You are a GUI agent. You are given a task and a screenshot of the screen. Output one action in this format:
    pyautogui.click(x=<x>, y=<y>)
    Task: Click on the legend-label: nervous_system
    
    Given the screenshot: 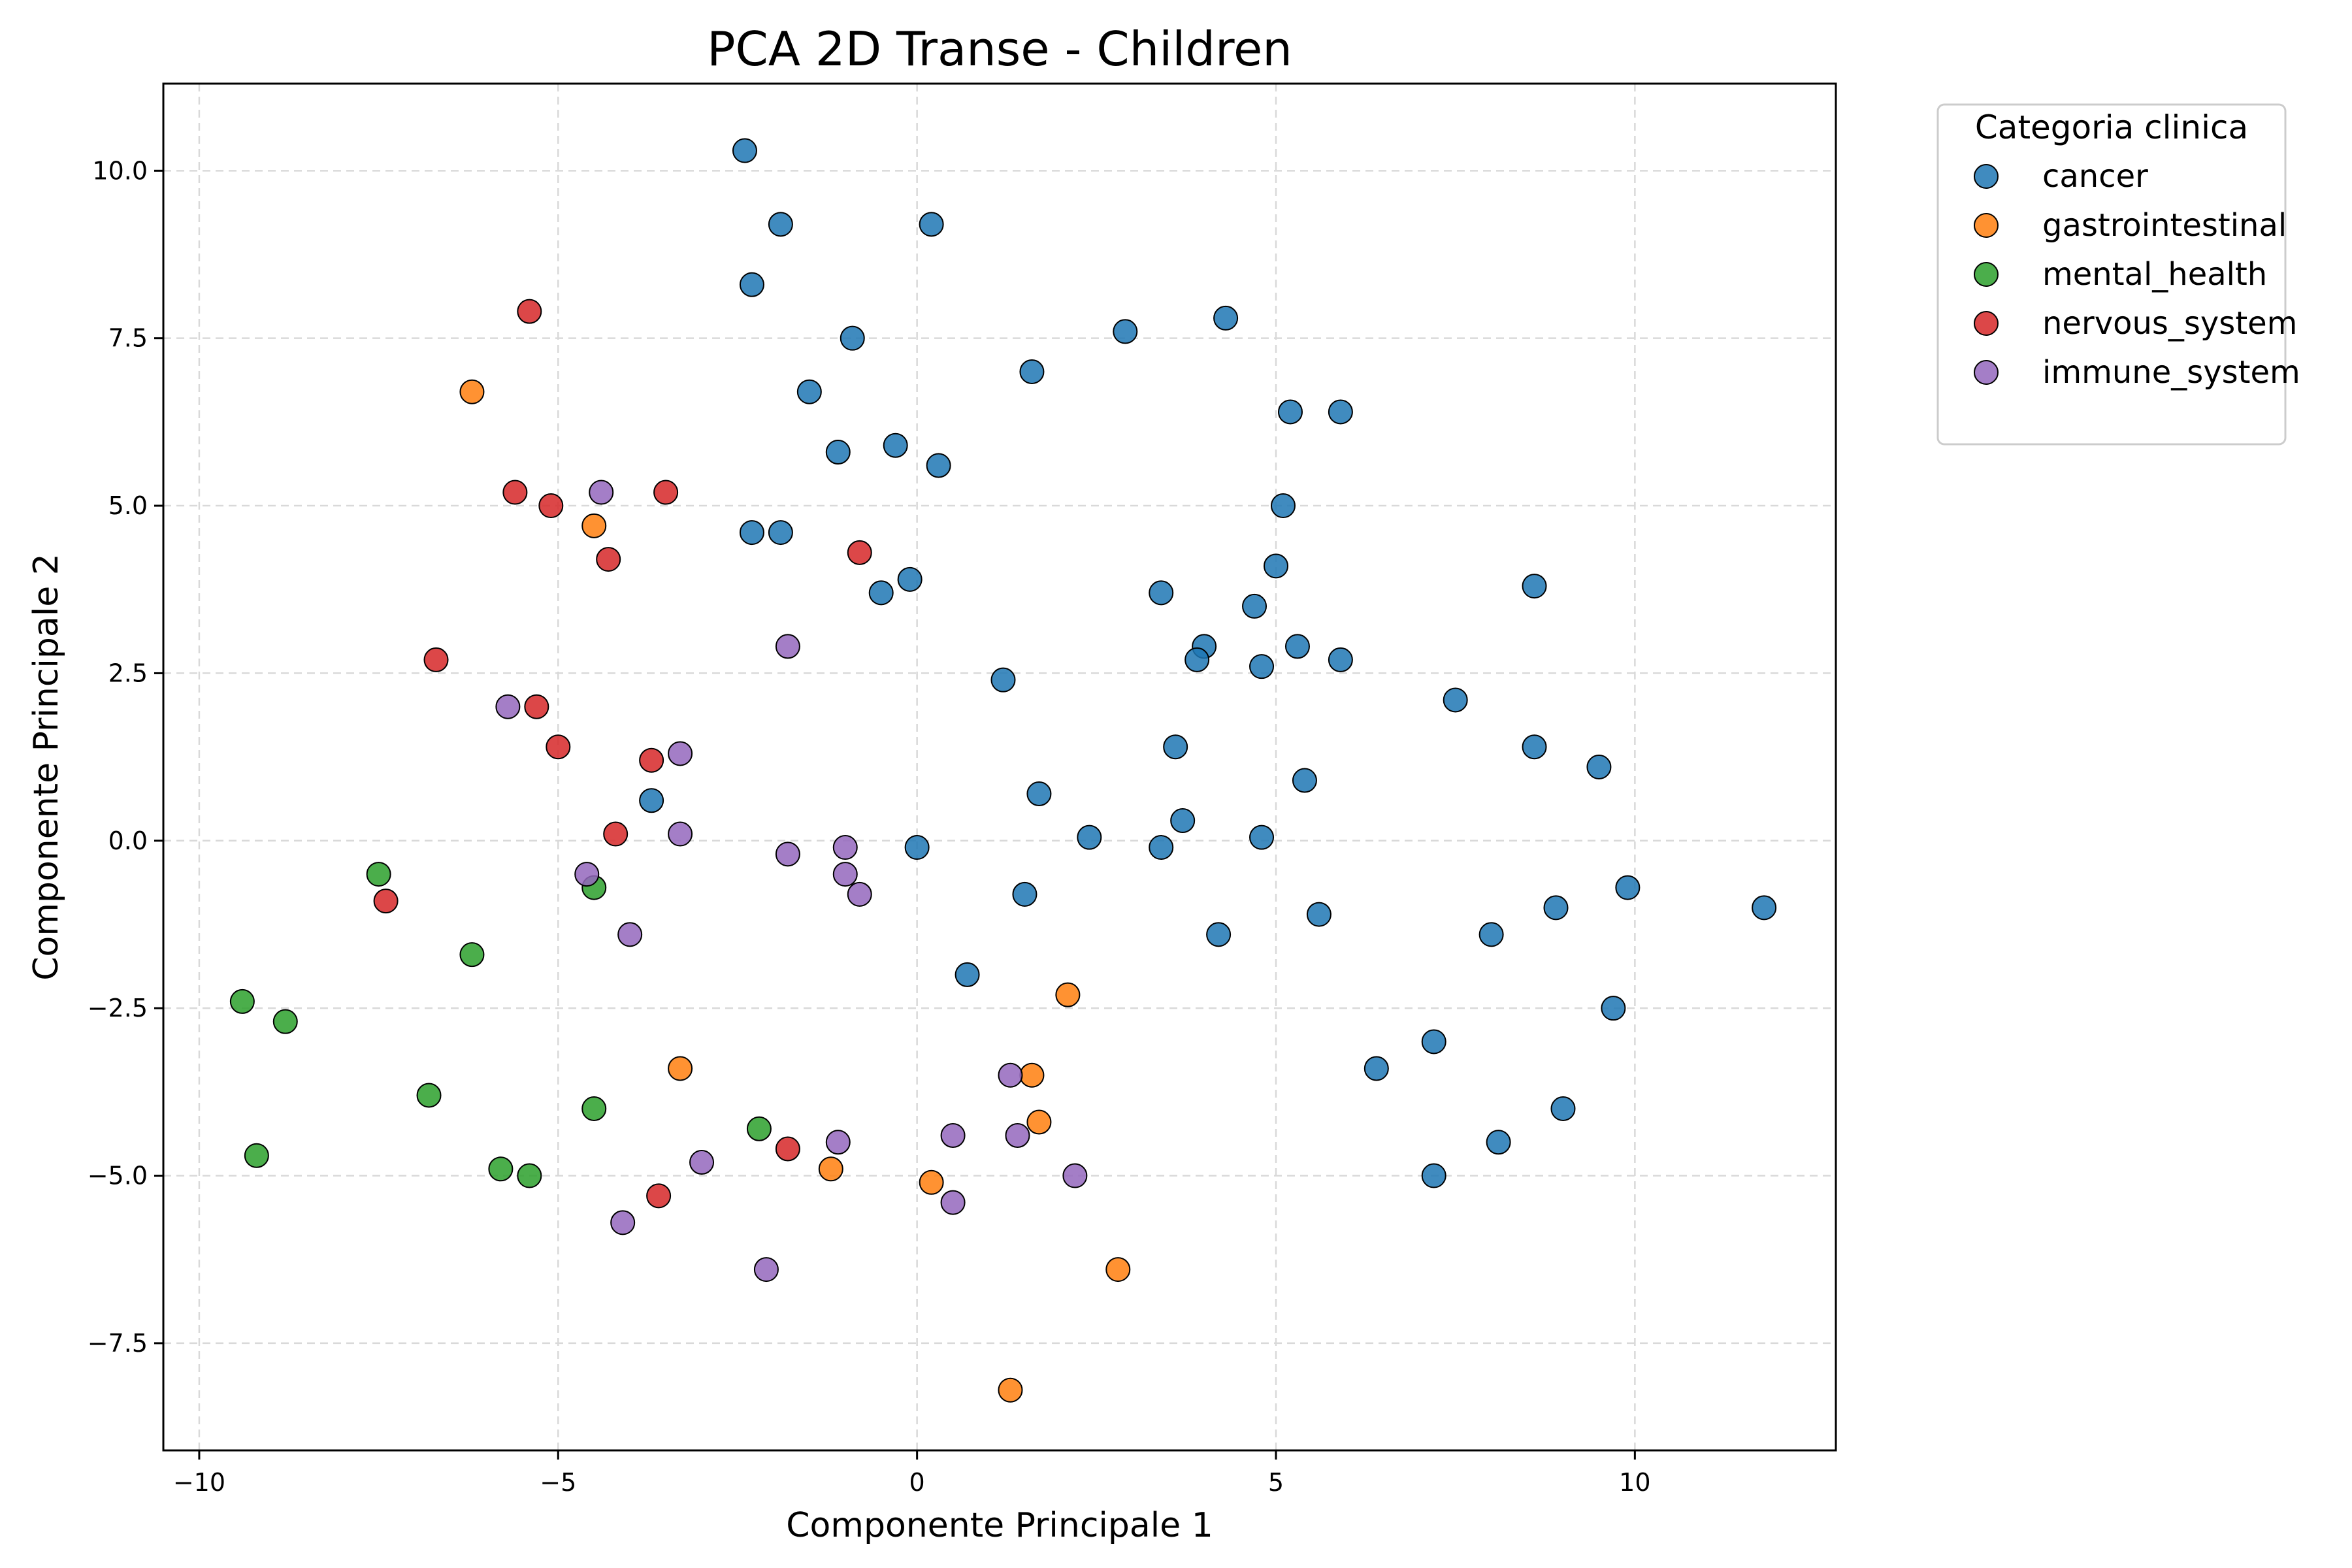 What is the action you would take?
    pyautogui.click(x=2169, y=323)
    